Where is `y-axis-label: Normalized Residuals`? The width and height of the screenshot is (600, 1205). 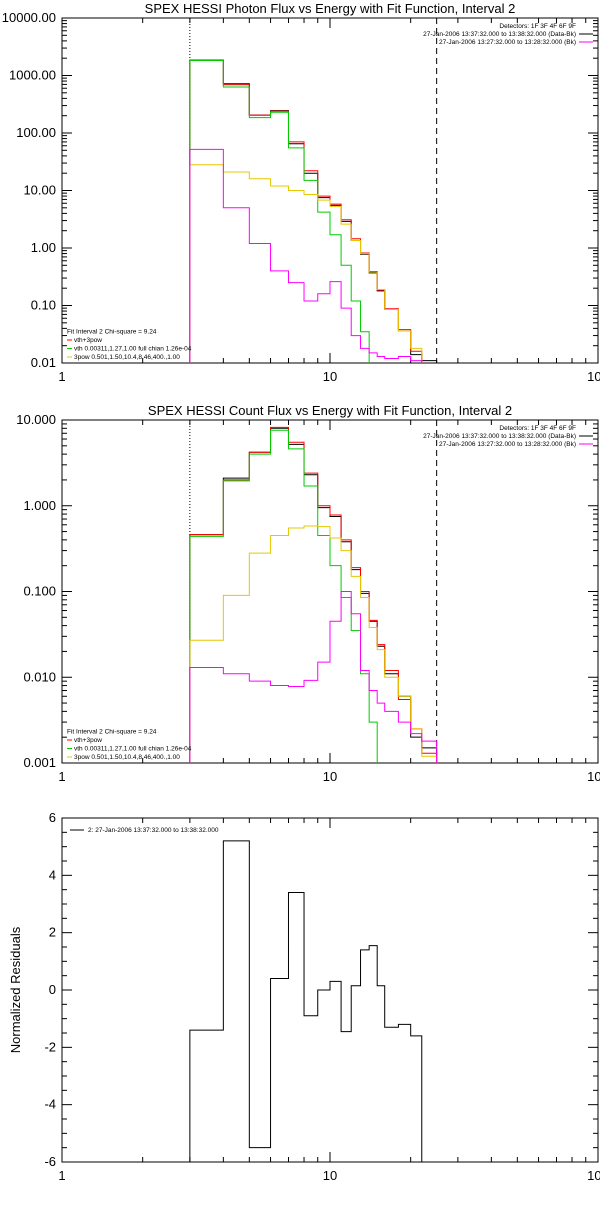 y-axis-label: Normalized Residuals is located at coordinates (15, 989).